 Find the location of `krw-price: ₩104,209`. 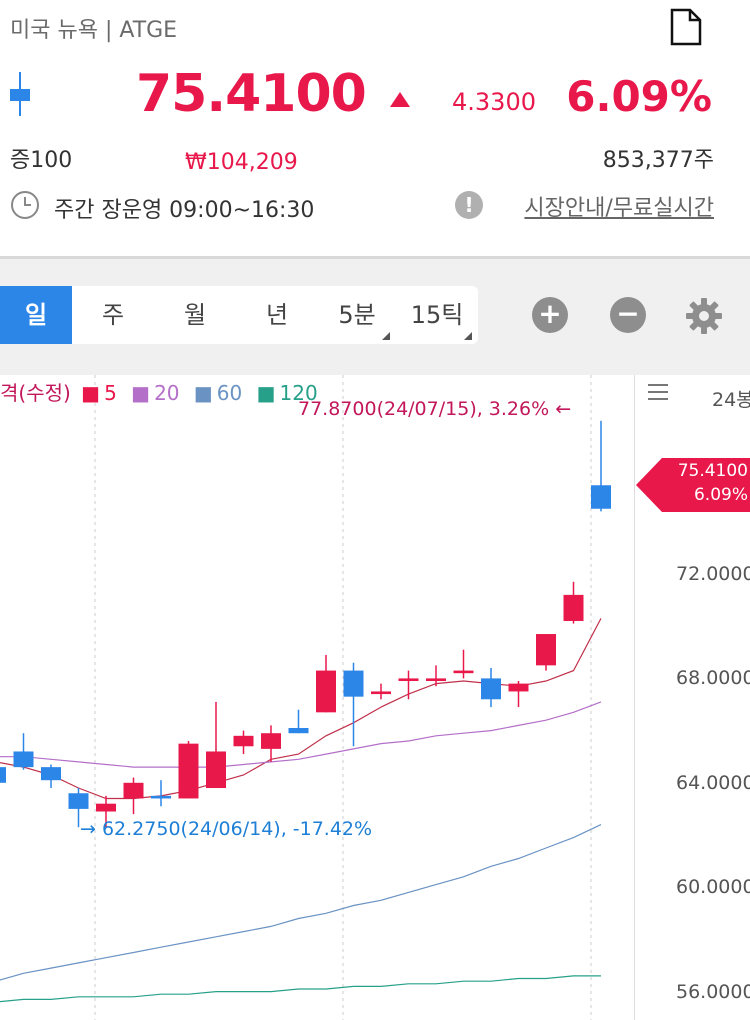

krw-price: ₩104,209 is located at coordinates (241, 162).